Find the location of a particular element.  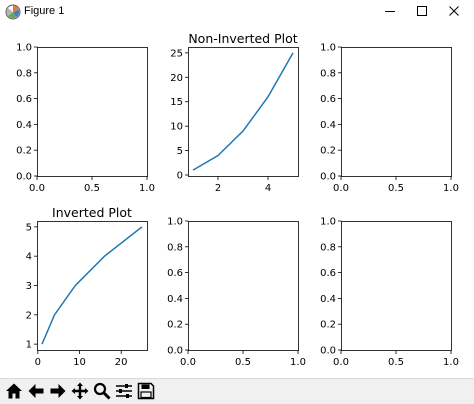

save-button is located at coordinates (146, 391).